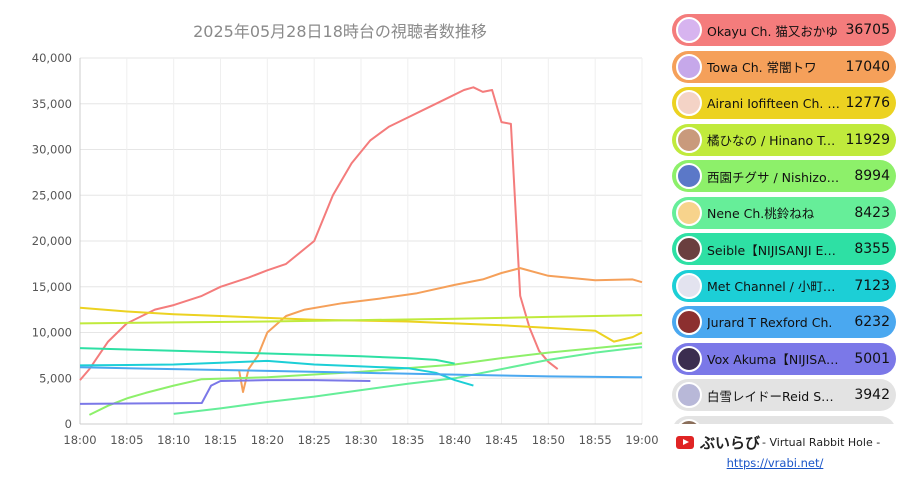  Describe the element at coordinates (872, 285) in the screenshot. I see `legend-viewer-count: 7123` at that location.